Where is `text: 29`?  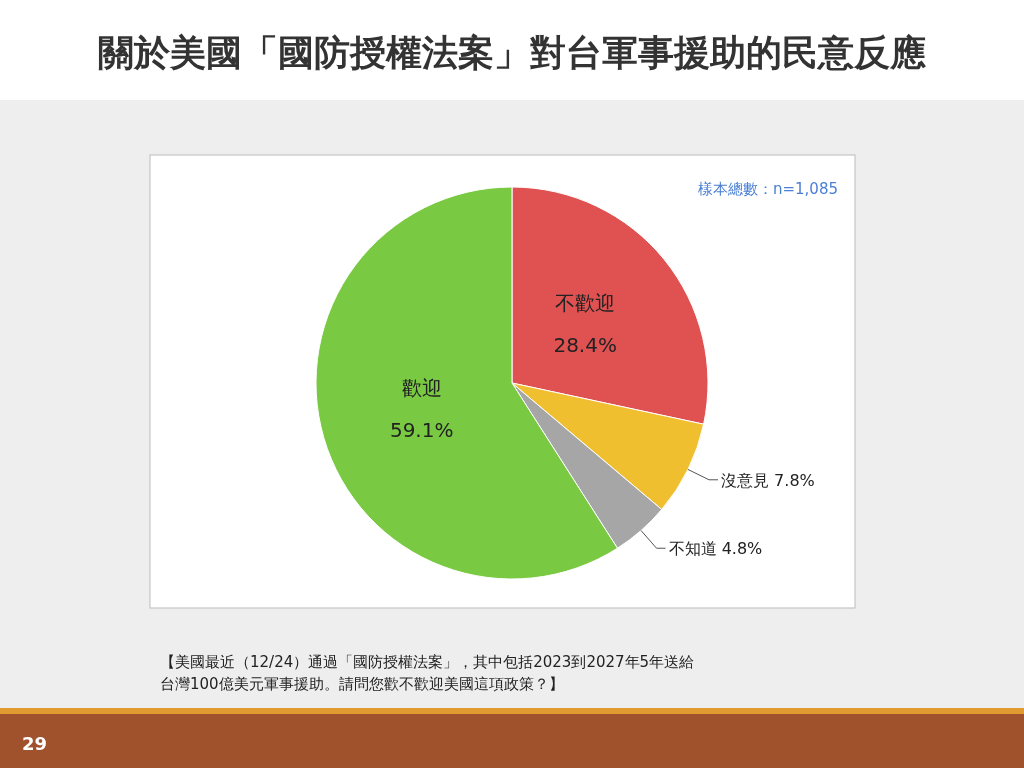
text: 29 is located at coordinates (35, 743).